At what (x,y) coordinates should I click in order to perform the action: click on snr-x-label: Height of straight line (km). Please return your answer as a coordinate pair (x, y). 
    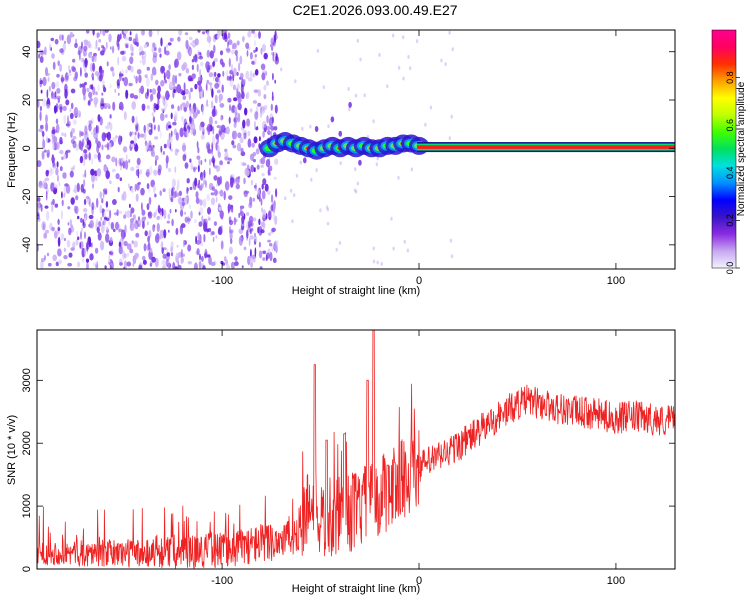
    Looking at the image, I should click on (356, 589).